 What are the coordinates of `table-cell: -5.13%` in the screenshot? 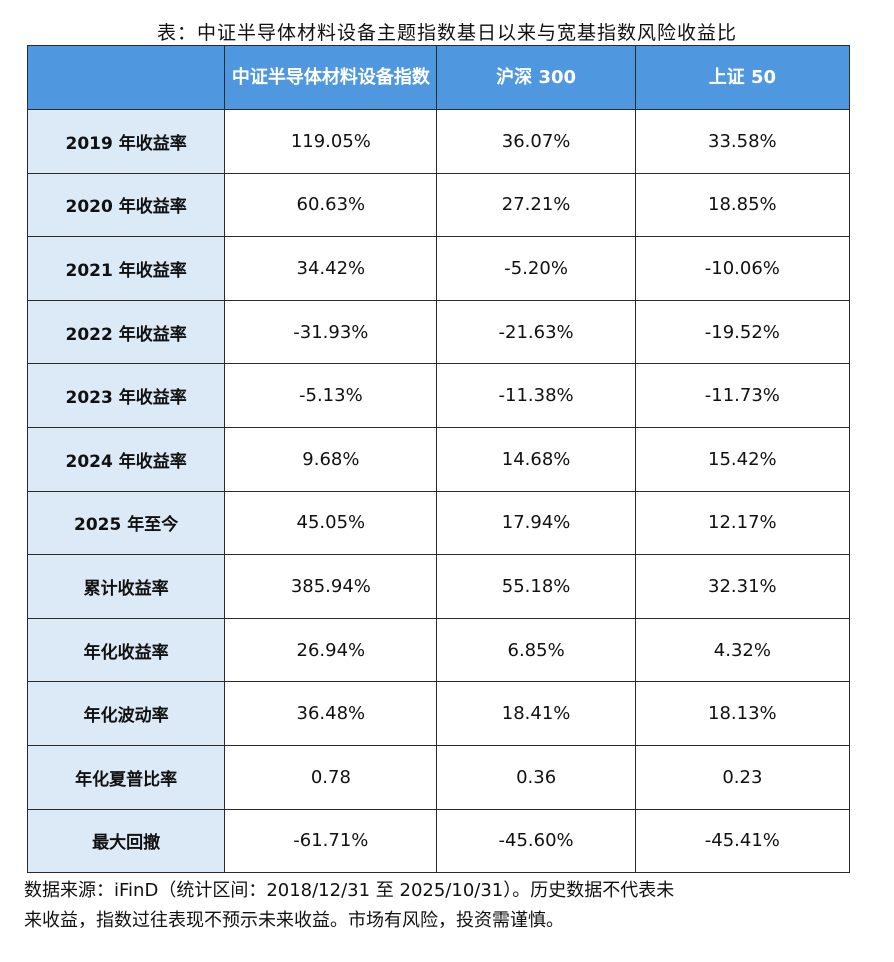 It's located at (331, 395).